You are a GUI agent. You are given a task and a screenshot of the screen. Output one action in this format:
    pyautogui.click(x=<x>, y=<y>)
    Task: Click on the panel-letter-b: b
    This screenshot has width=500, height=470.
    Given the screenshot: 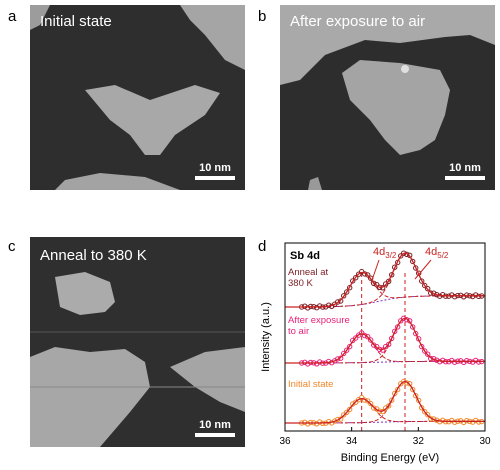 What is the action you would take?
    pyautogui.click(x=262, y=16)
    